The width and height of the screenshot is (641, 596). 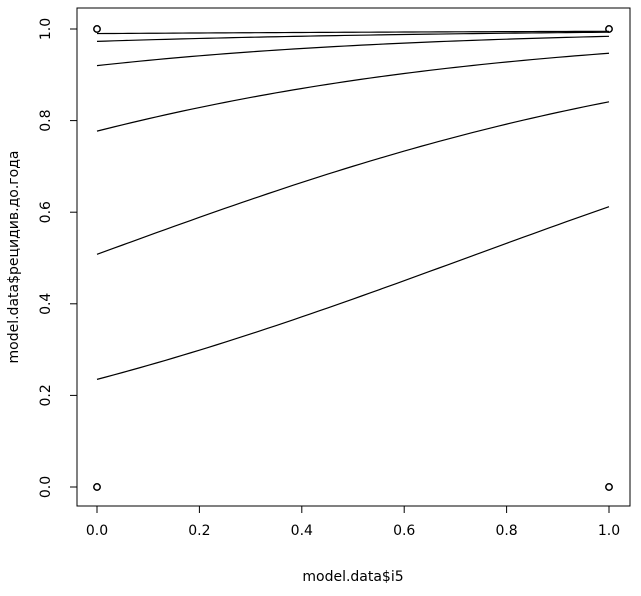 I want to click on x-tick-label: 1.0, so click(x=609, y=531).